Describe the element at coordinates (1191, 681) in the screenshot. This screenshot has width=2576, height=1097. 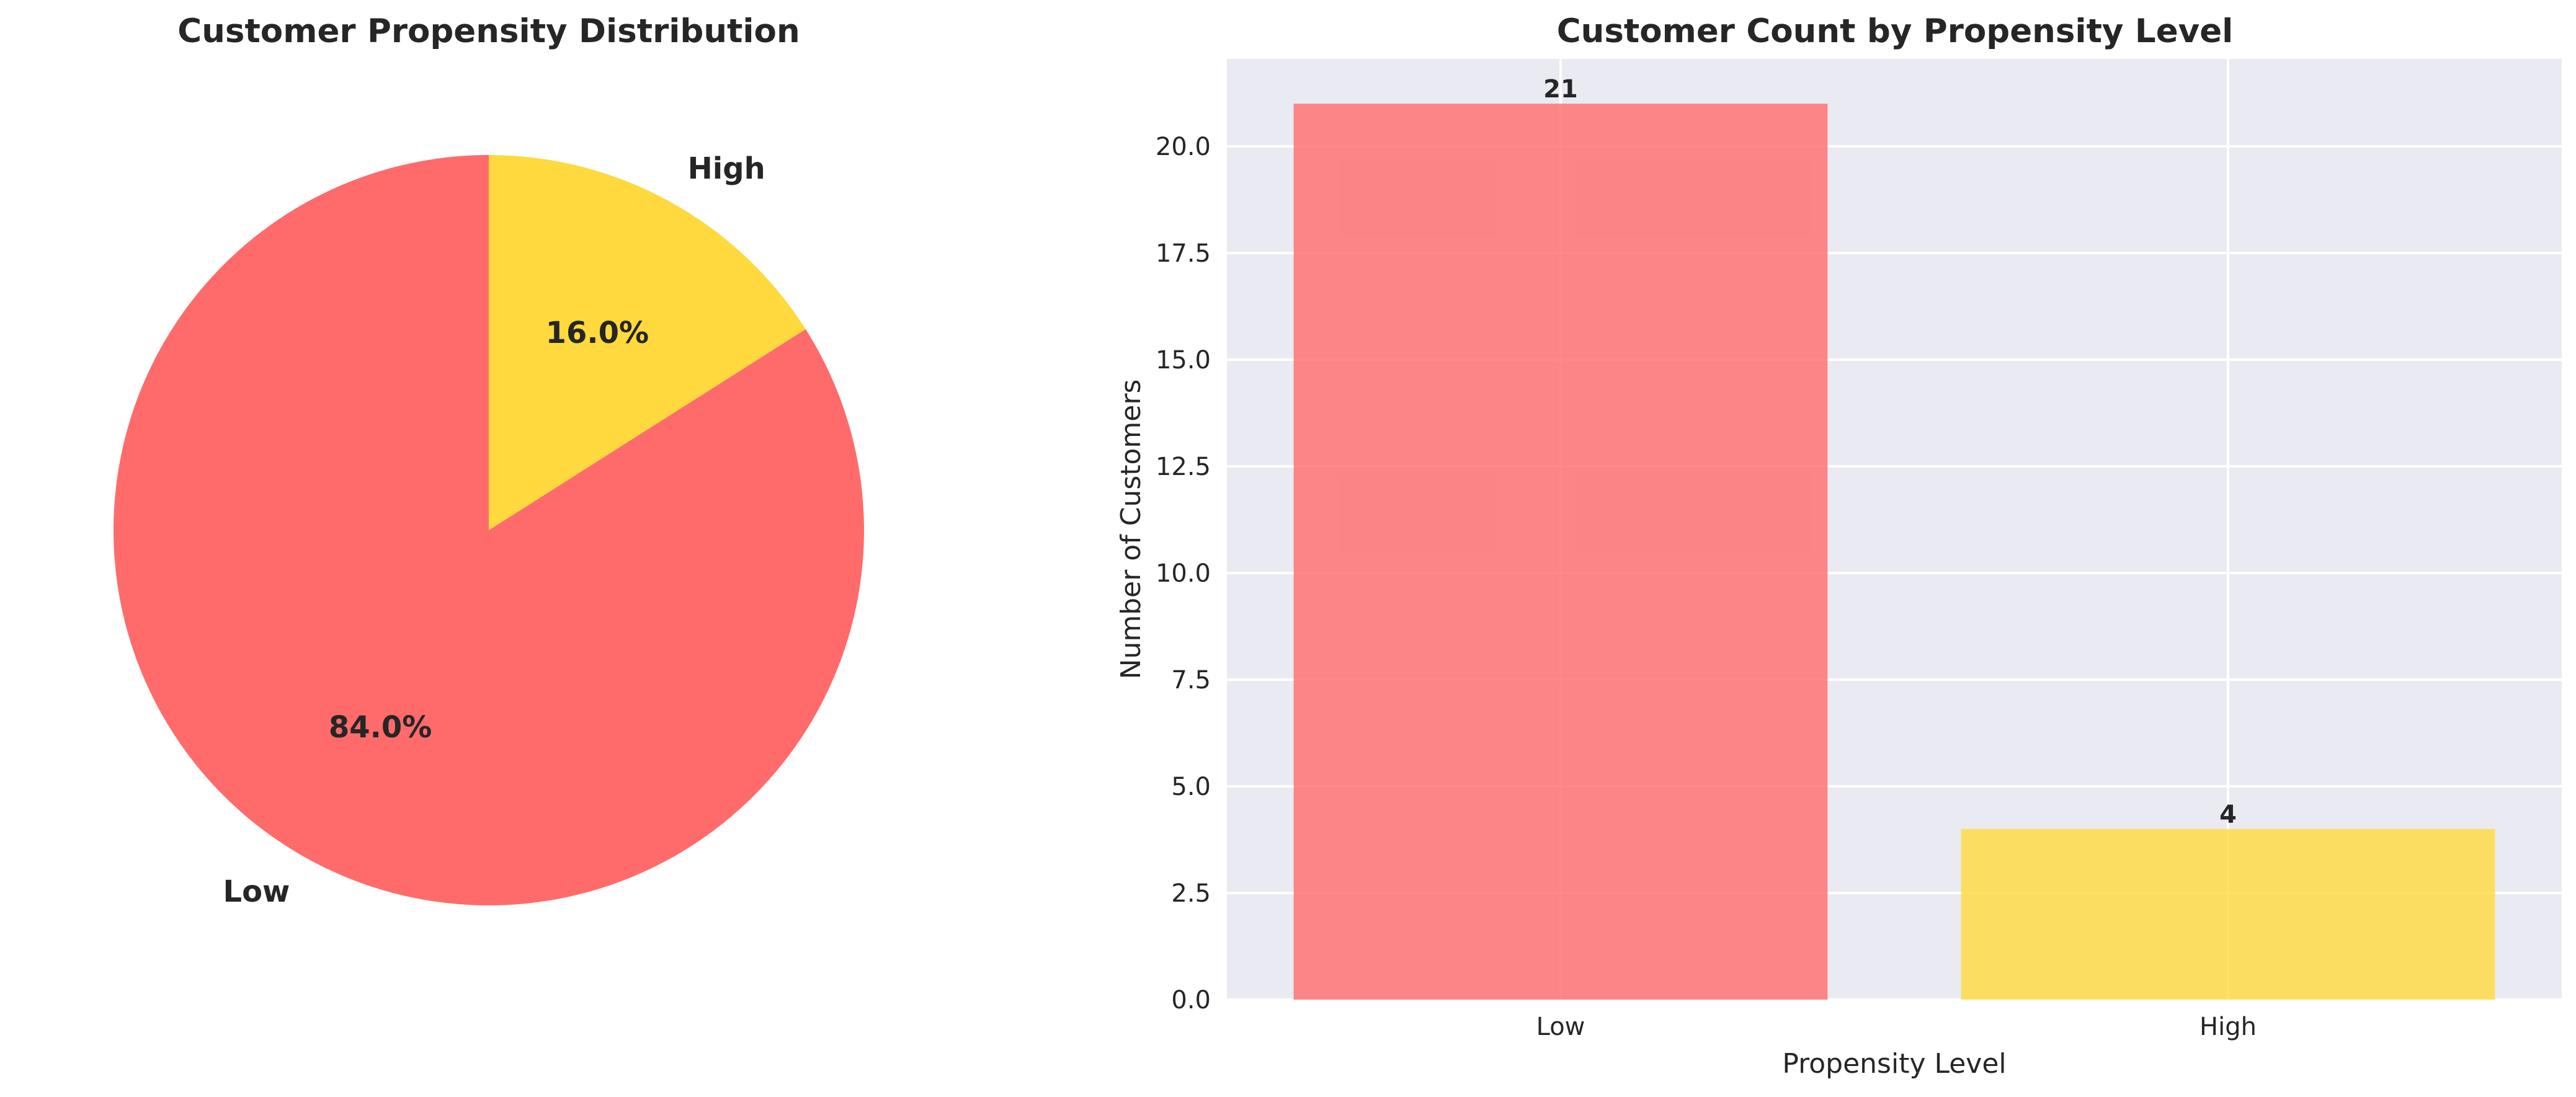
I see `y-tick-label: 7.5` at that location.